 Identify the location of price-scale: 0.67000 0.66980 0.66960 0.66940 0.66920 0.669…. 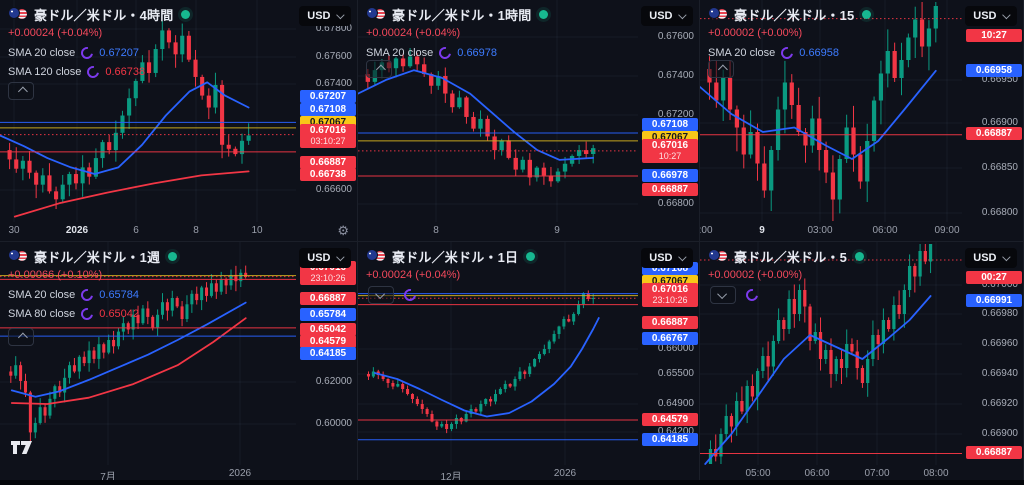
(992, 363).